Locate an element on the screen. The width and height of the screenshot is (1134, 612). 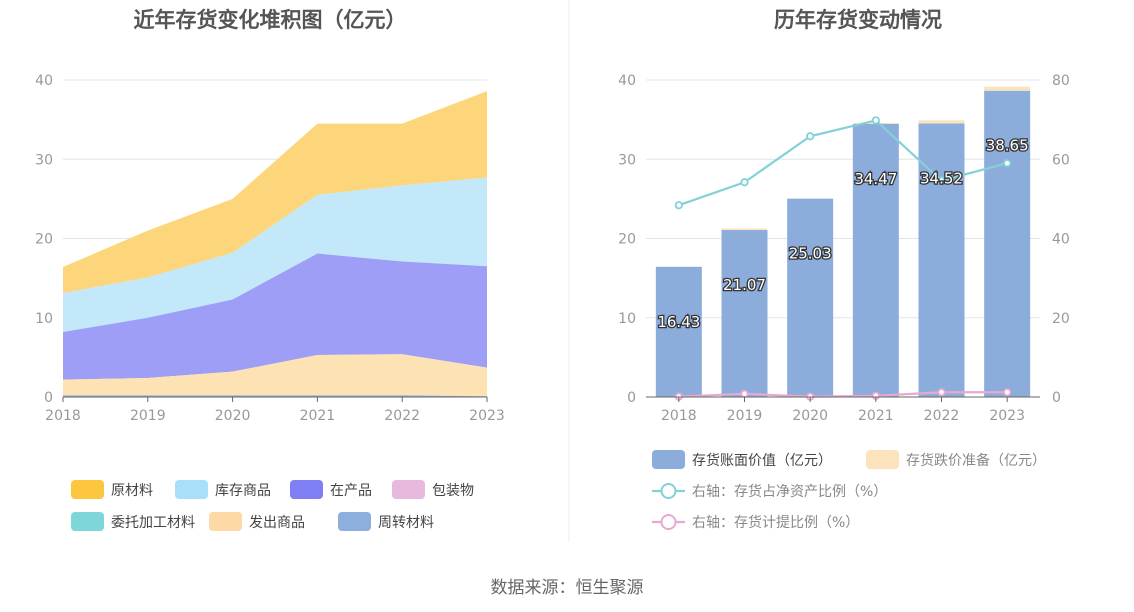
legend-swatch-委托加工材料 is located at coordinates (87, 521).